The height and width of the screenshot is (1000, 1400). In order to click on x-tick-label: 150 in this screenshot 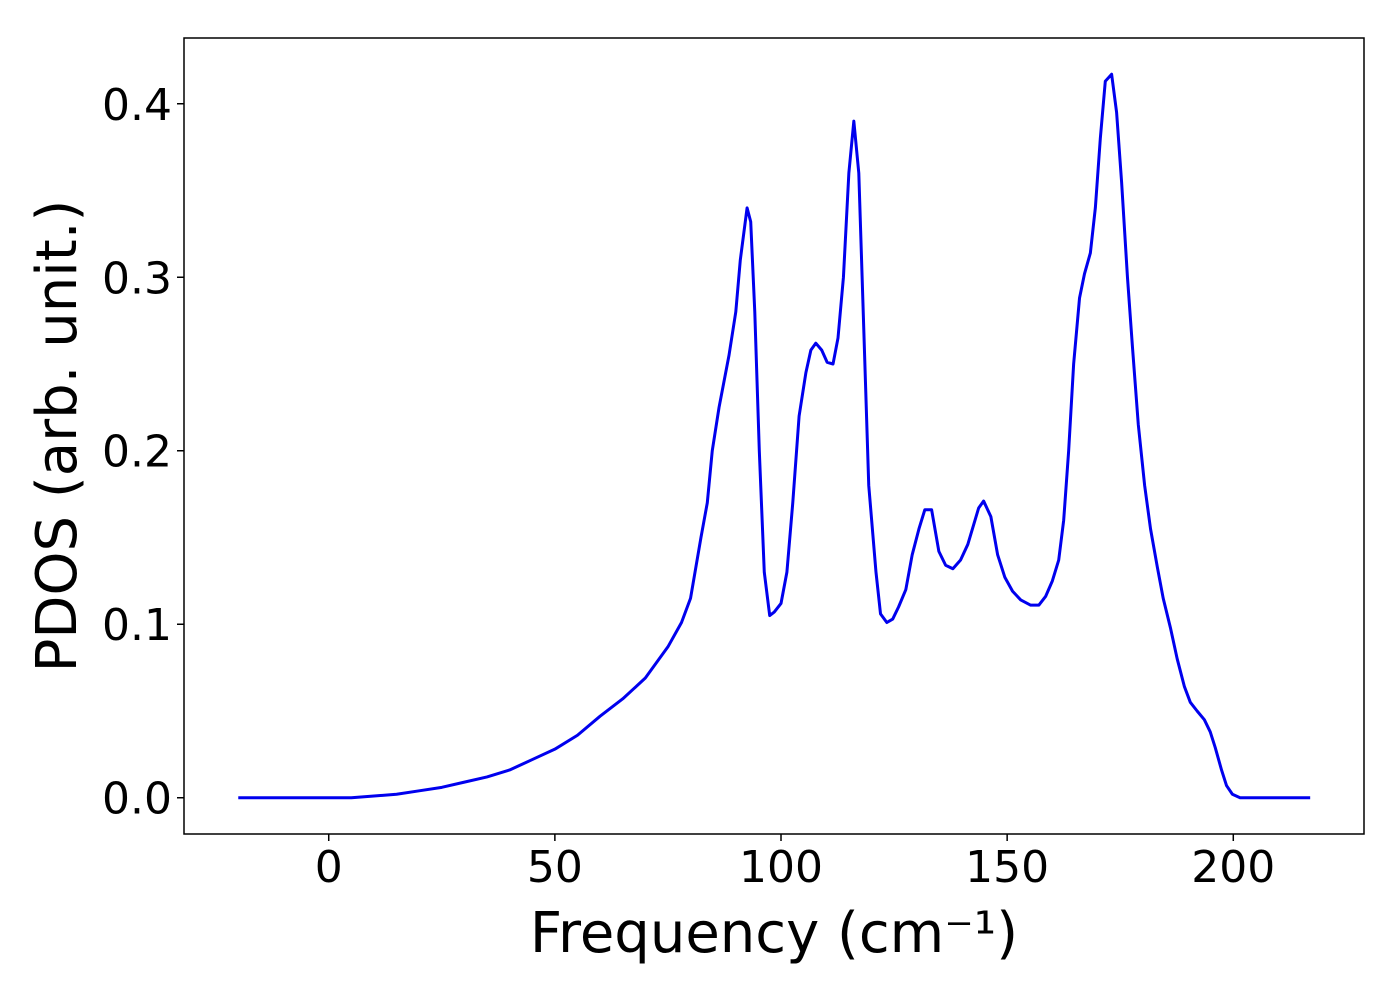, I will do `click(1007, 867)`.